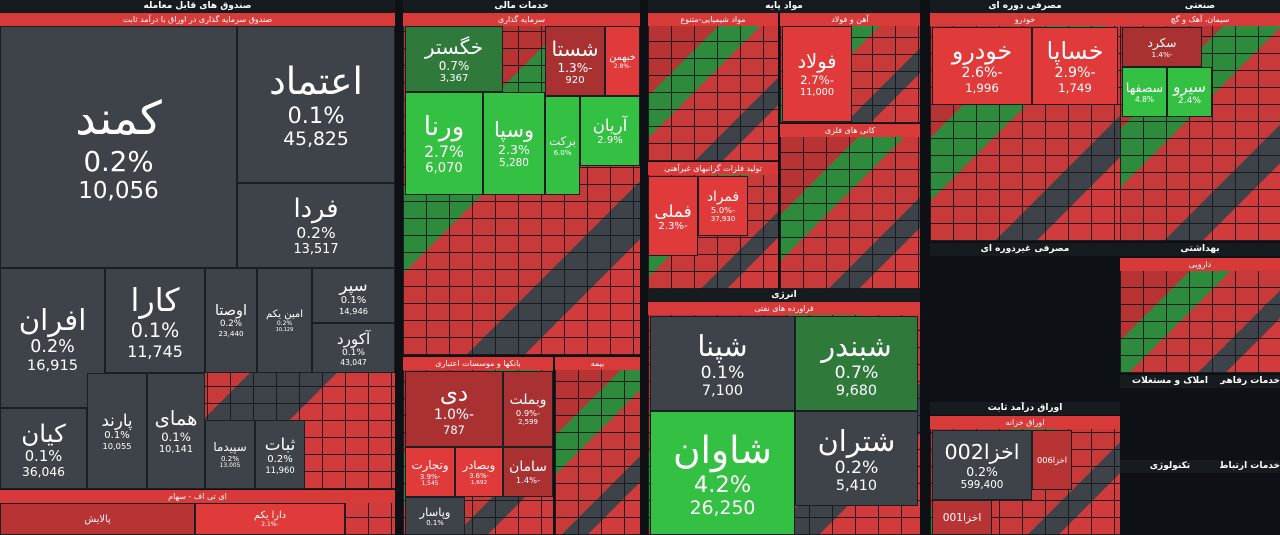 This screenshot has width=1280, height=535. I want to click on group-title: اوراق خزانه, so click(1025, 422).